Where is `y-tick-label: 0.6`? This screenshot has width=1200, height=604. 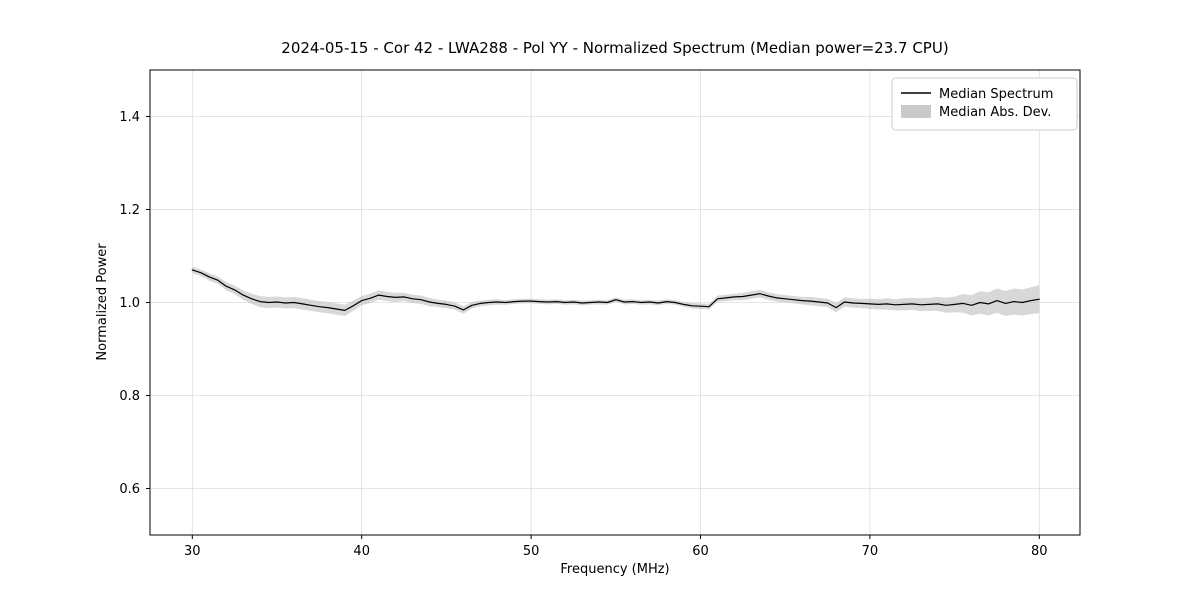 y-tick-label: 0.6 is located at coordinates (129, 489).